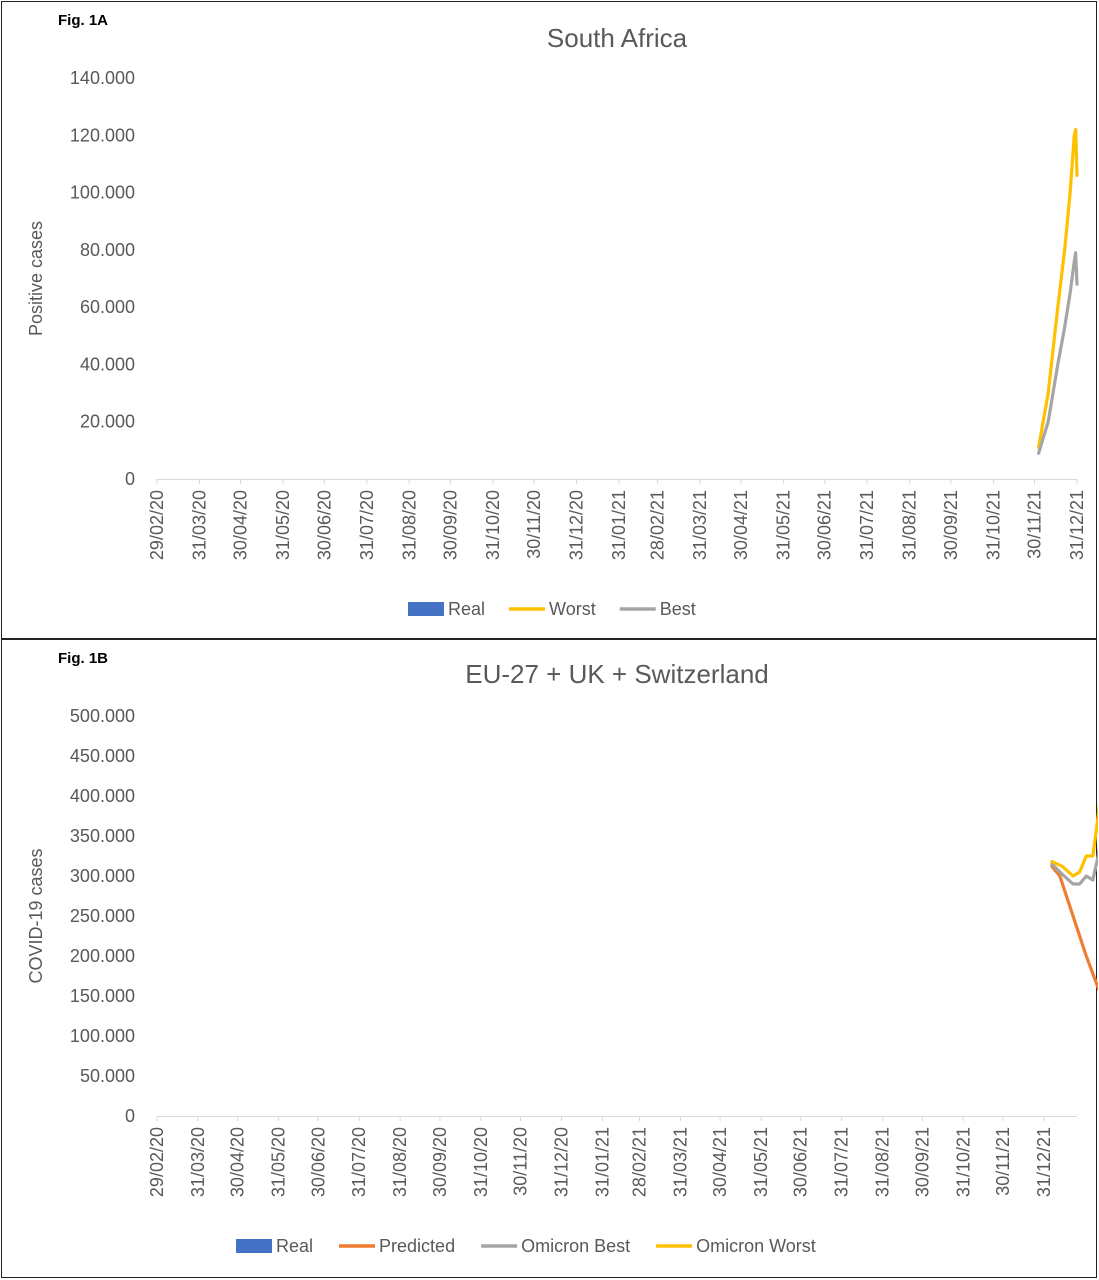 The image size is (1099, 1280). Describe the element at coordinates (575, 1246) in the screenshot. I see `legend-label: Omicron Best` at that location.